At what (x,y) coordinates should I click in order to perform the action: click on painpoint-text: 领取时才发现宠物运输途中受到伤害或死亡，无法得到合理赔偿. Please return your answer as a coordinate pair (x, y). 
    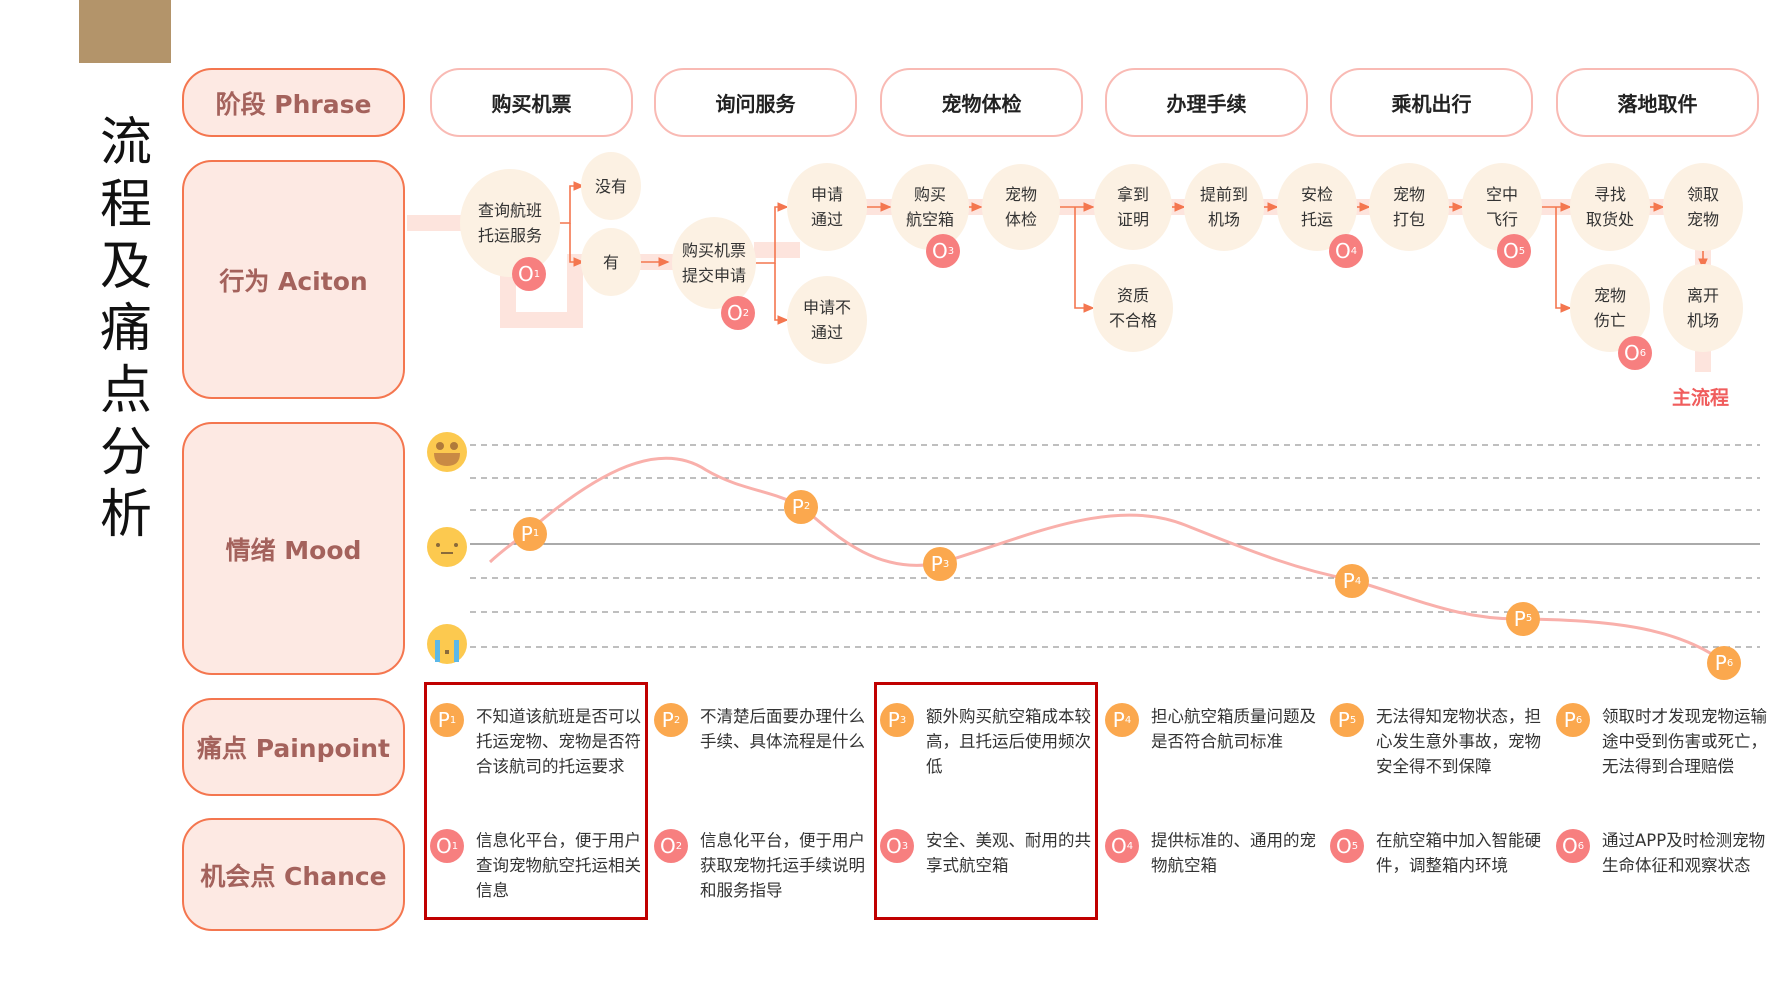
    Looking at the image, I should click on (1684, 741).